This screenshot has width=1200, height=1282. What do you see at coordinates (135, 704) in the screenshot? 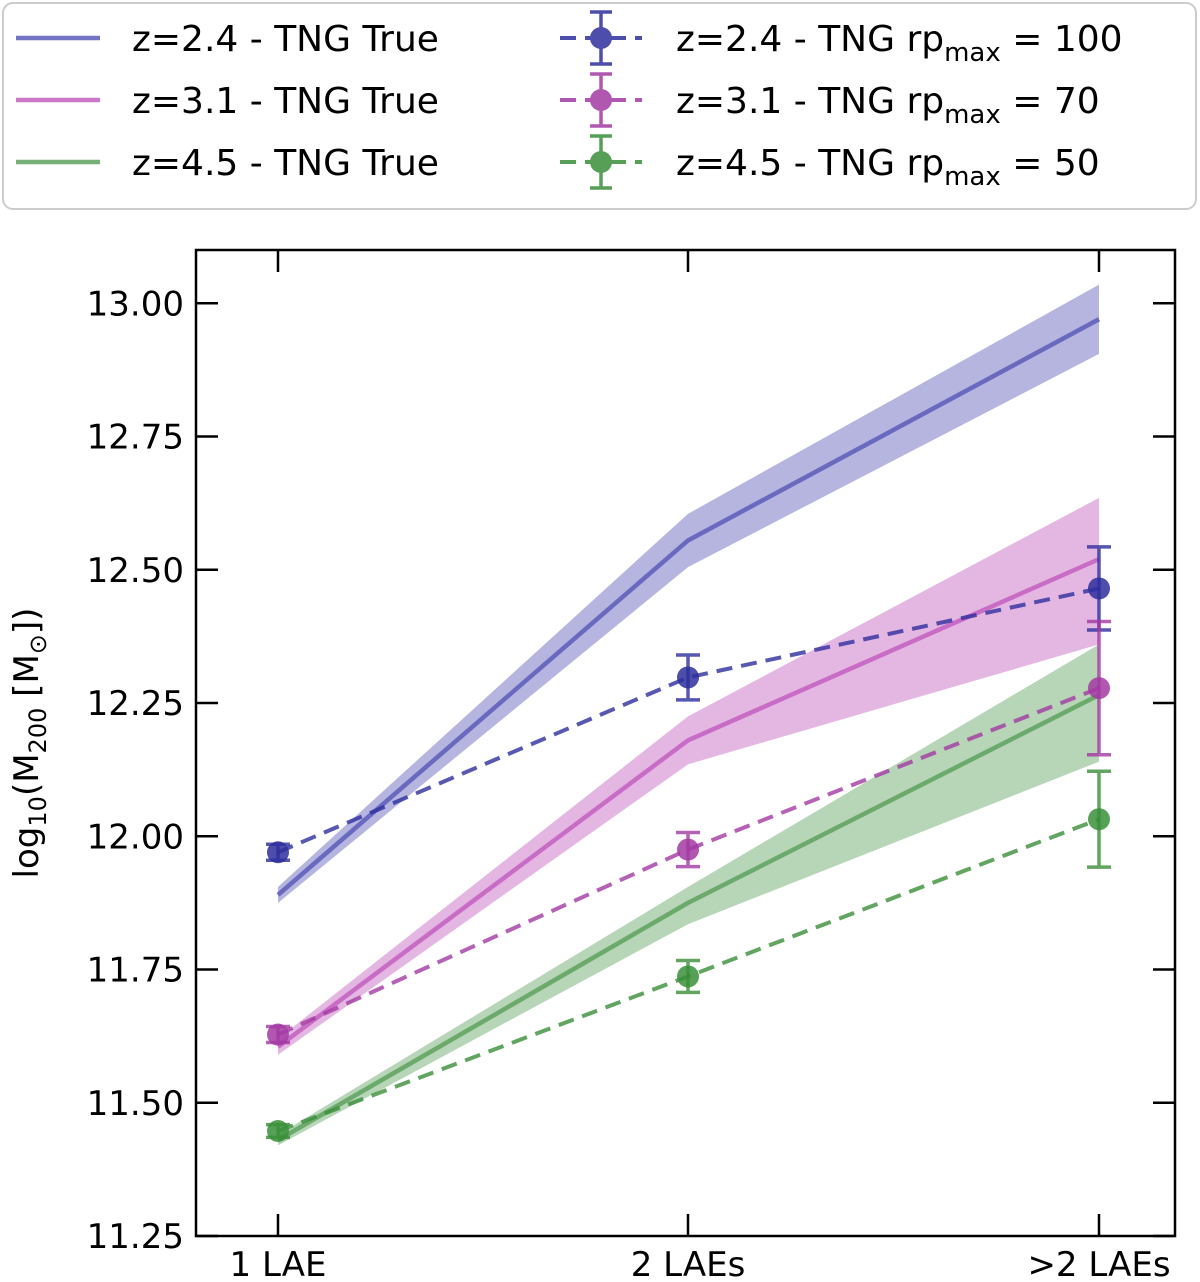
I see `y-tick-label: 12.25` at bounding box center [135, 704].